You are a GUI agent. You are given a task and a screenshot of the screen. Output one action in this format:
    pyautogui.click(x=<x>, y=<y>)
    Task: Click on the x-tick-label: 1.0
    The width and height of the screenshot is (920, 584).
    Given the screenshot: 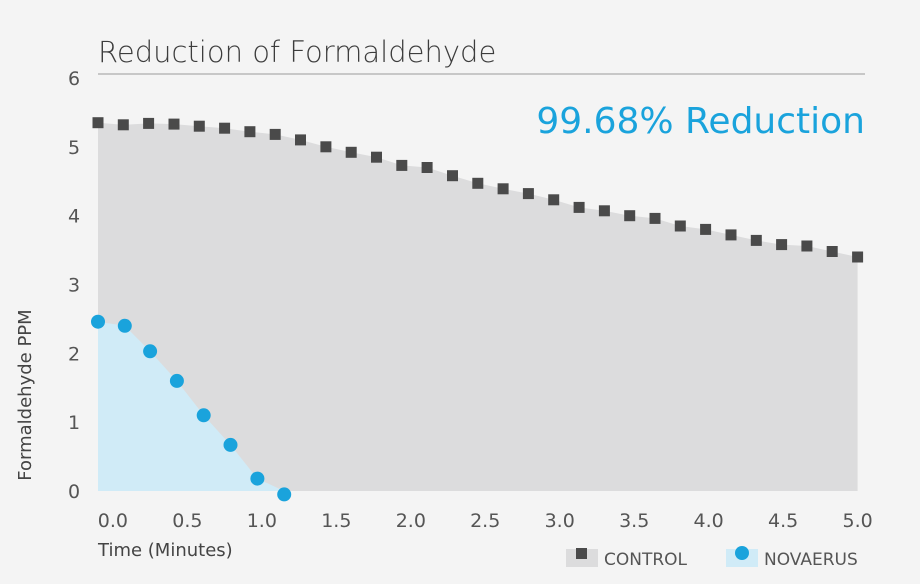 What is the action you would take?
    pyautogui.click(x=262, y=521)
    